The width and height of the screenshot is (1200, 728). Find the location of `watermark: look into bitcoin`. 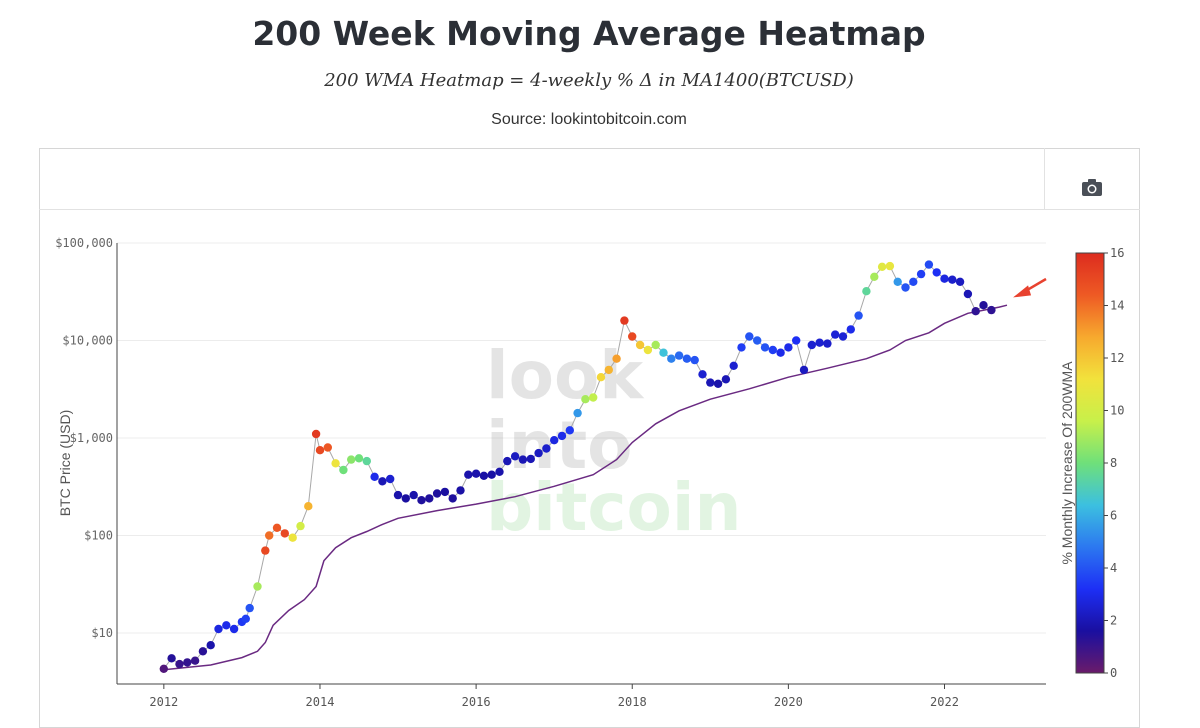

watermark: look into bitcoin is located at coordinates (614, 441).